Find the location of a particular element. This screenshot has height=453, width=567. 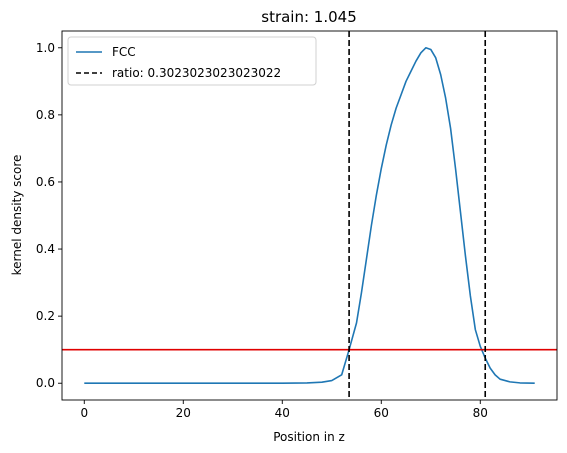

y-tick-label: 0.0 is located at coordinates (45, 383).